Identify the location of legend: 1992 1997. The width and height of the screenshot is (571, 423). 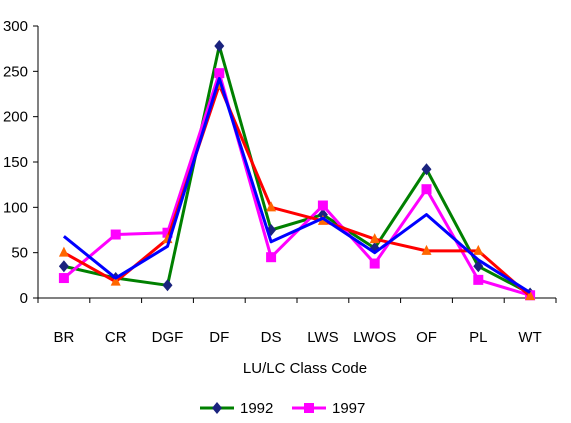
(282, 408).